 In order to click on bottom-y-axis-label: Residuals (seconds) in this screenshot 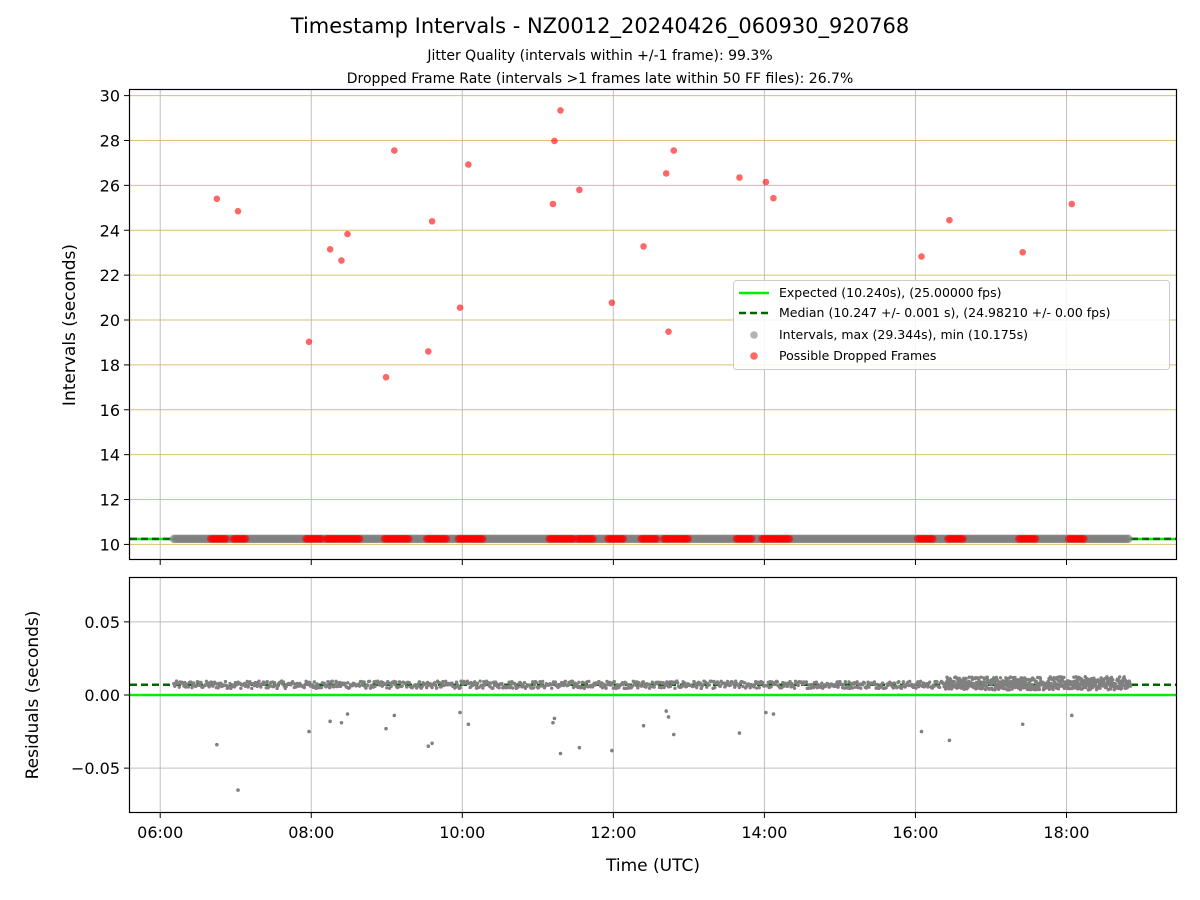, I will do `click(33, 695)`.